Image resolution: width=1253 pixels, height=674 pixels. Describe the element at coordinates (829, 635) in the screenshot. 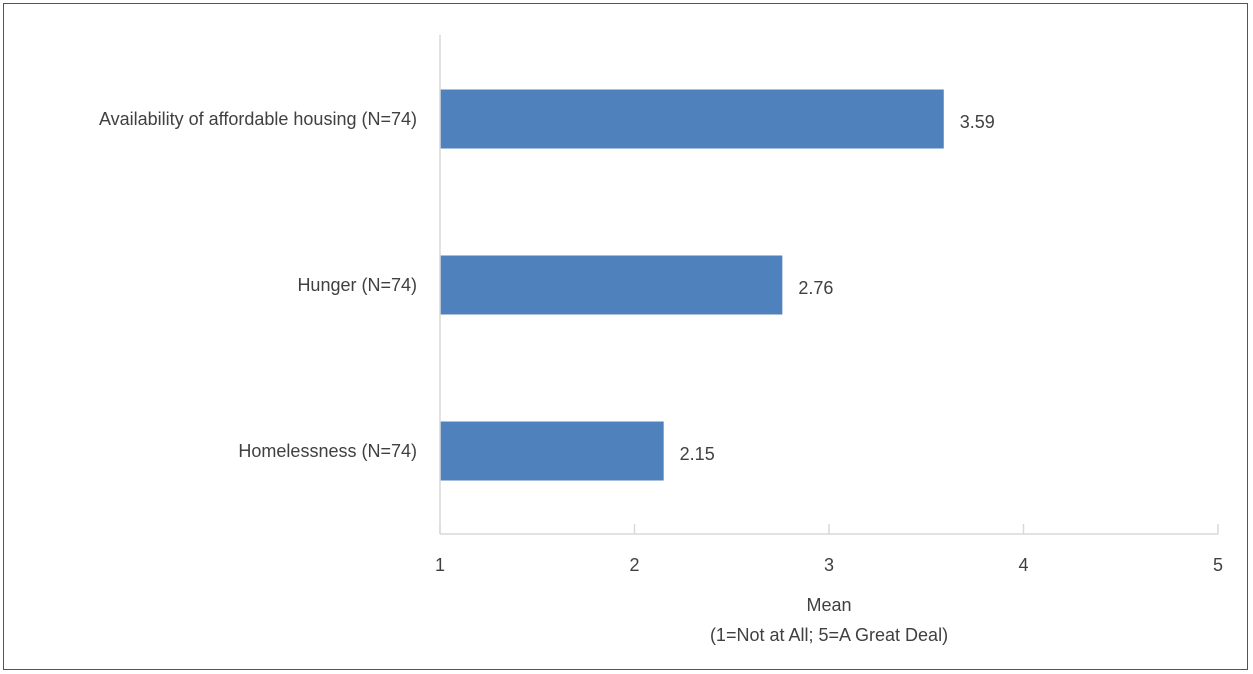

I see `x-axis-subtitle: (1=Not at All; 5=A Great Deal)` at that location.